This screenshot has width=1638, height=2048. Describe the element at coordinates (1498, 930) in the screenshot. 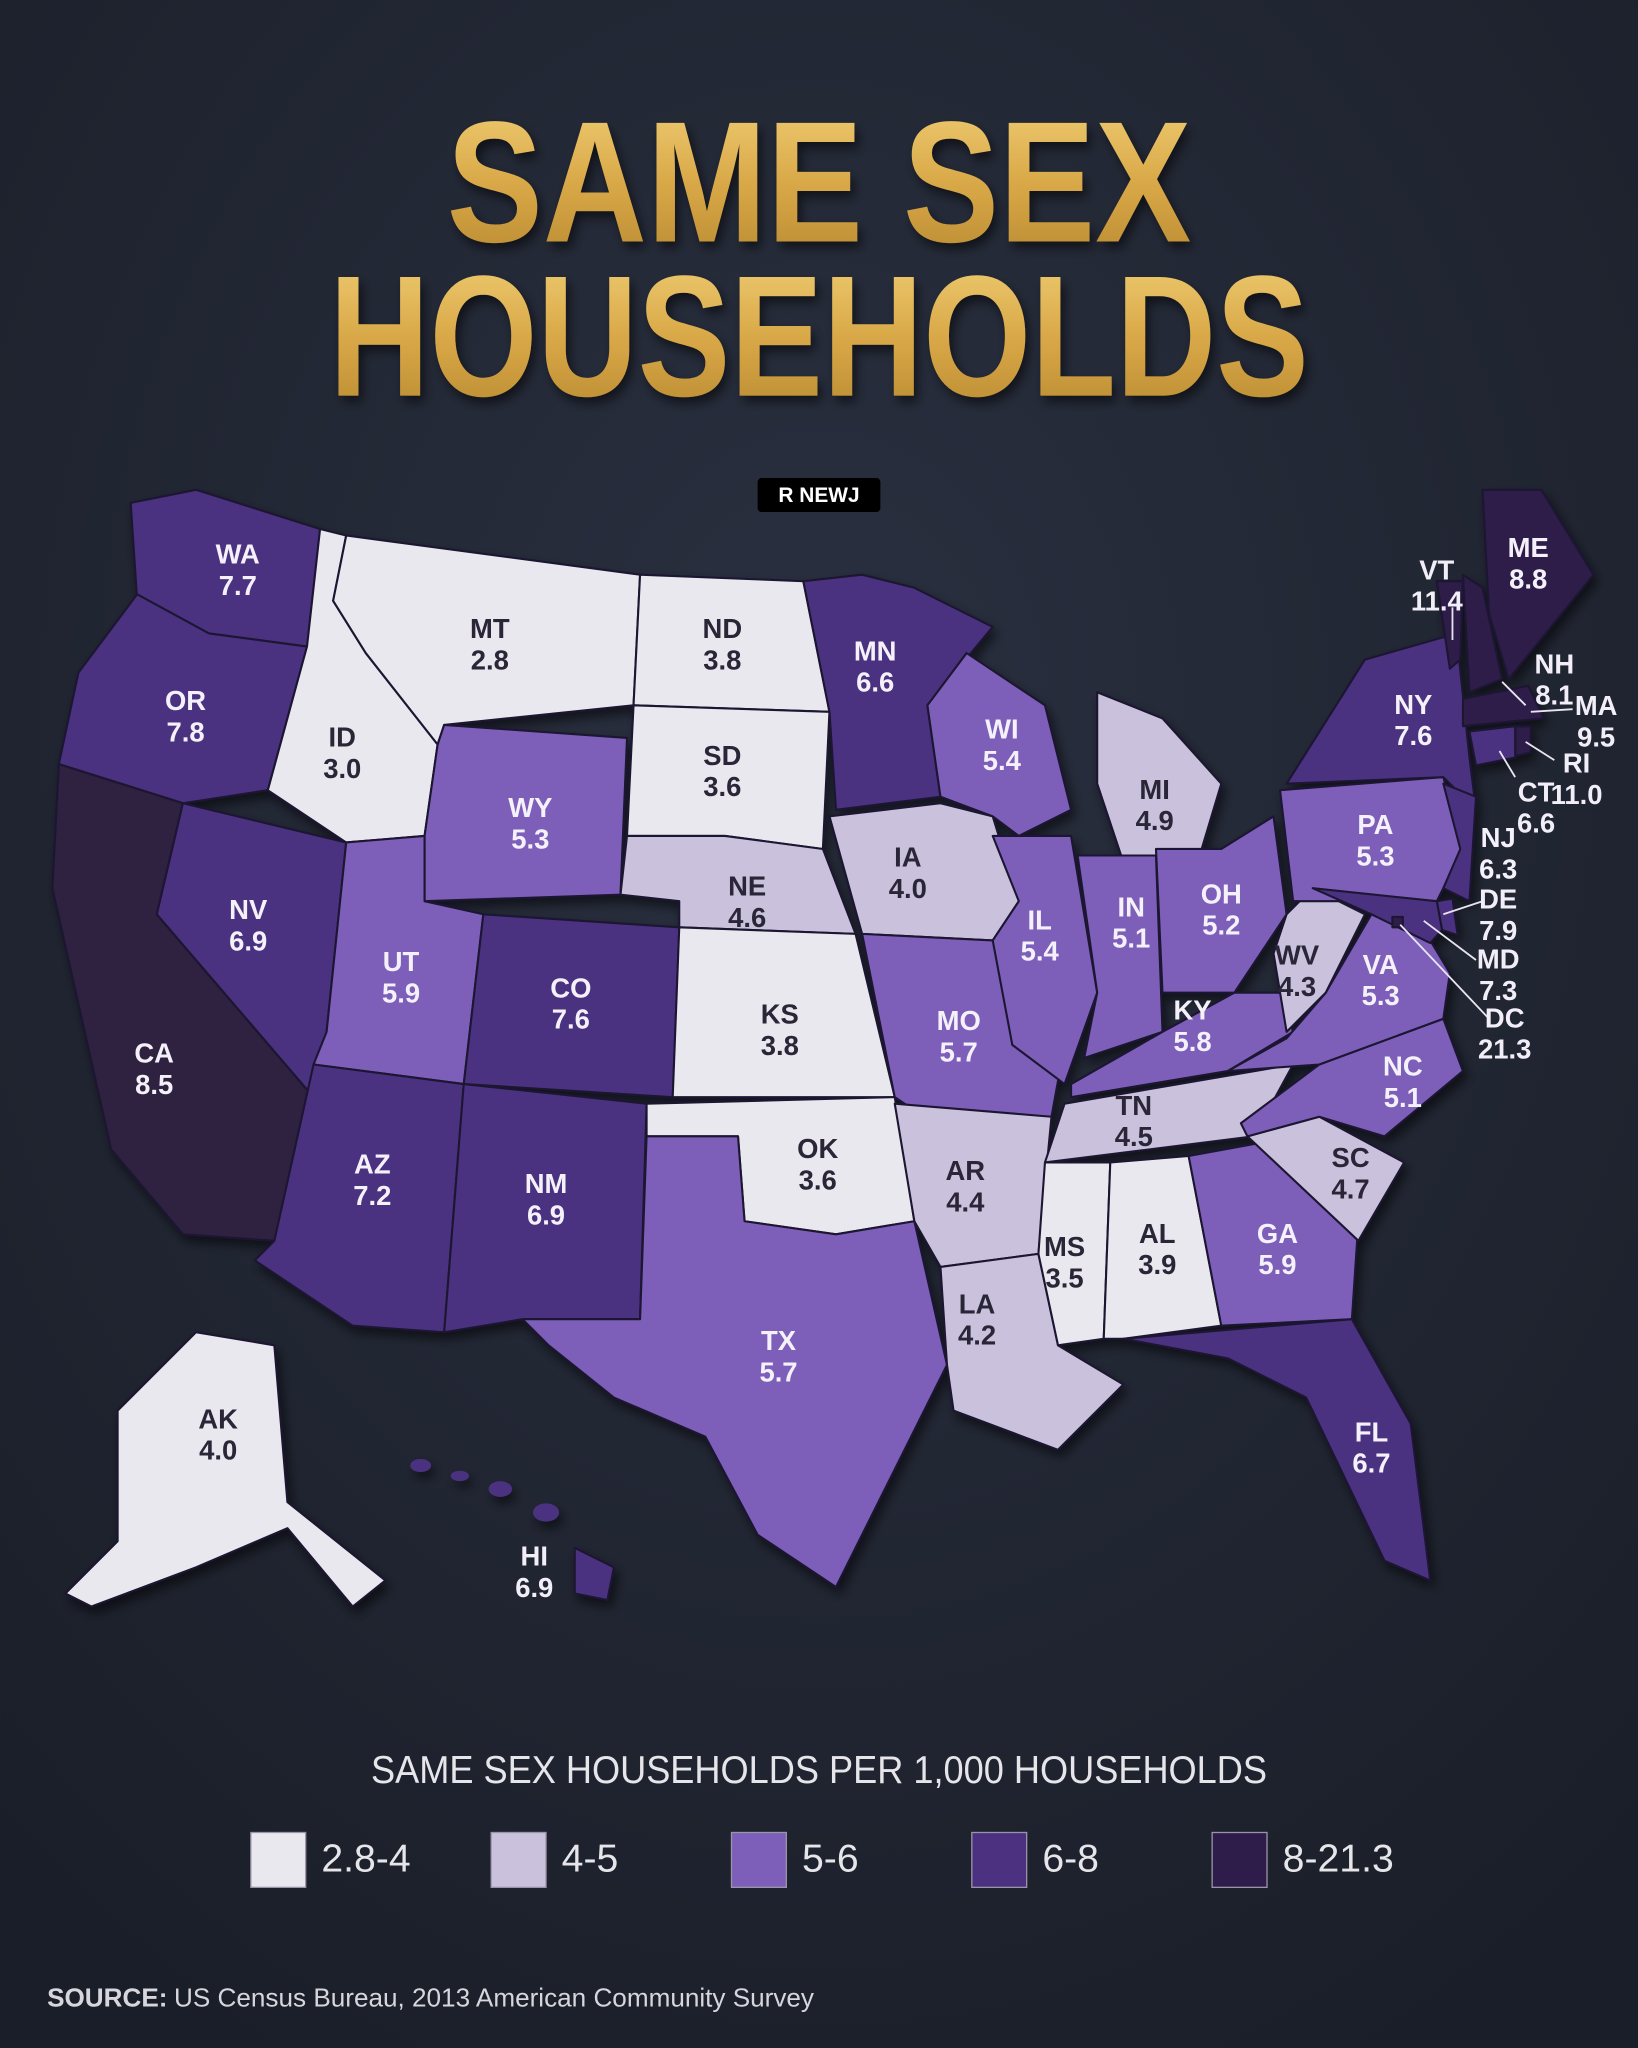

I see `state-value: 7.9` at that location.